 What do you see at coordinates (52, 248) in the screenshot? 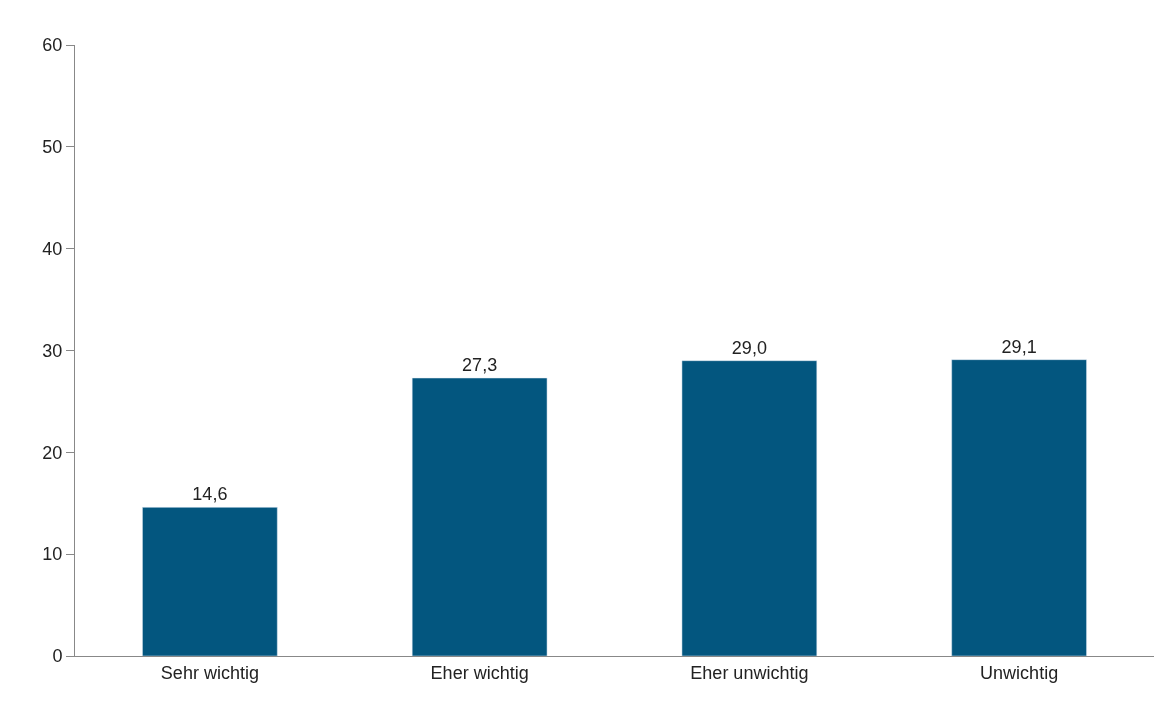
I see `y-tick-label: 40` at bounding box center [52, 248].